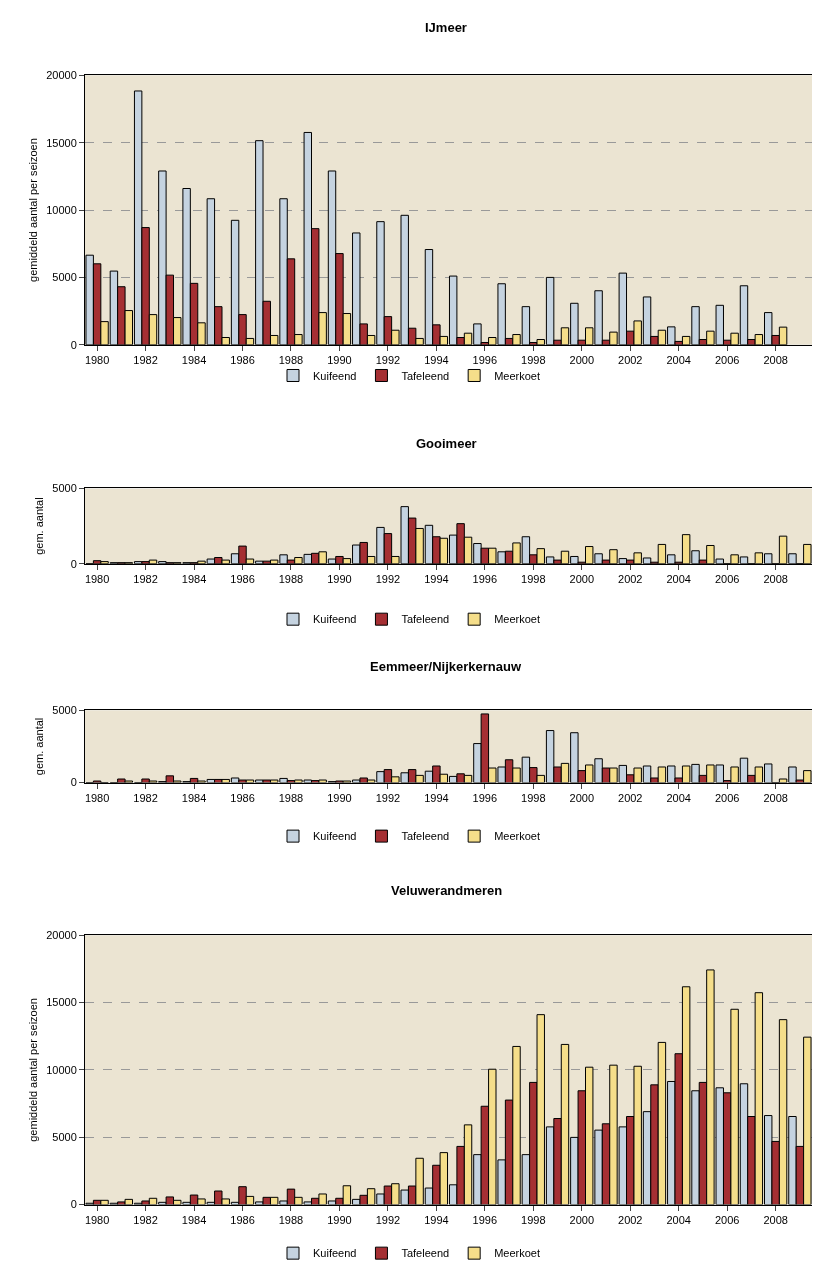 This screenshot has width=819, height=1275. I want to click on chart-title: Veluwerandmeren, so click(447, 890).